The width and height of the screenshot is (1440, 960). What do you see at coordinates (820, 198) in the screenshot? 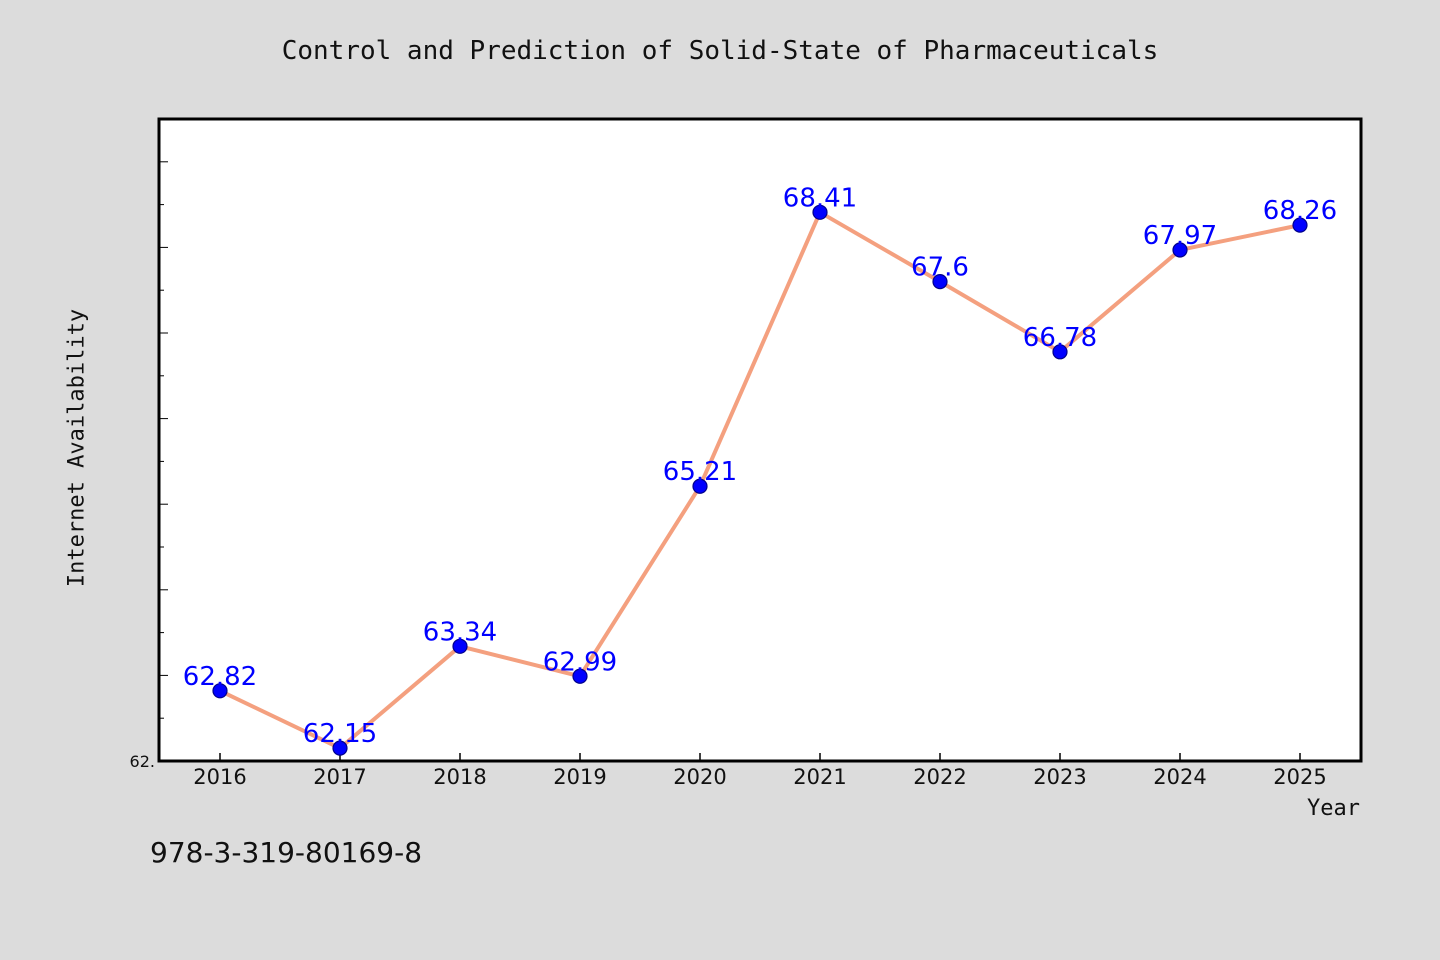
I see `data-label: 68.41` at bounding box center [820, 198].